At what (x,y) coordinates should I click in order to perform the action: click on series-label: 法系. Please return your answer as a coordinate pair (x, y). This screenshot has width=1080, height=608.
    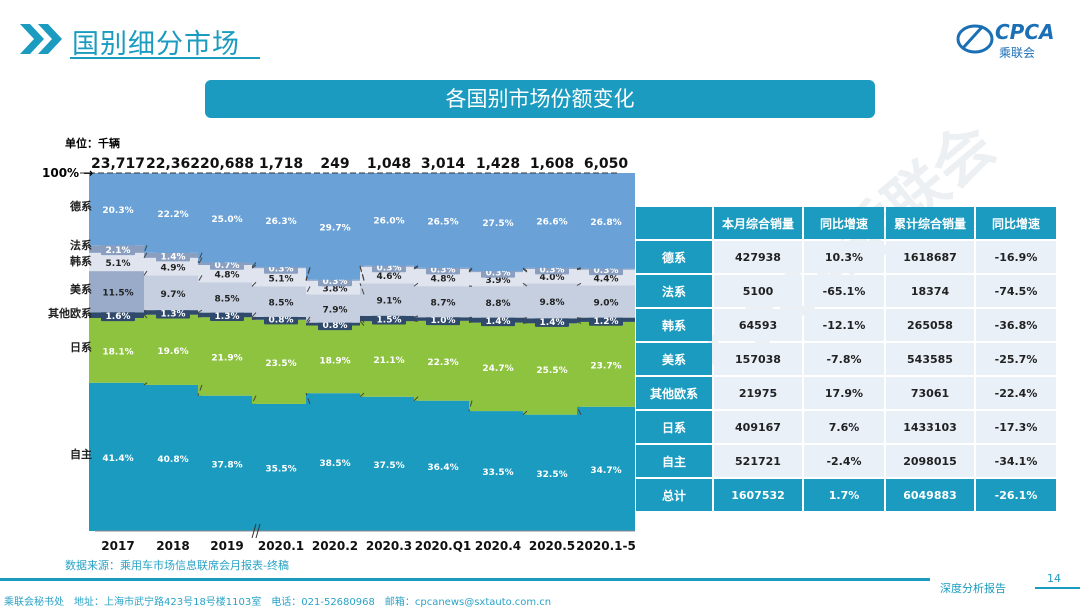
    Looking at the image, I should click on (81, 245).